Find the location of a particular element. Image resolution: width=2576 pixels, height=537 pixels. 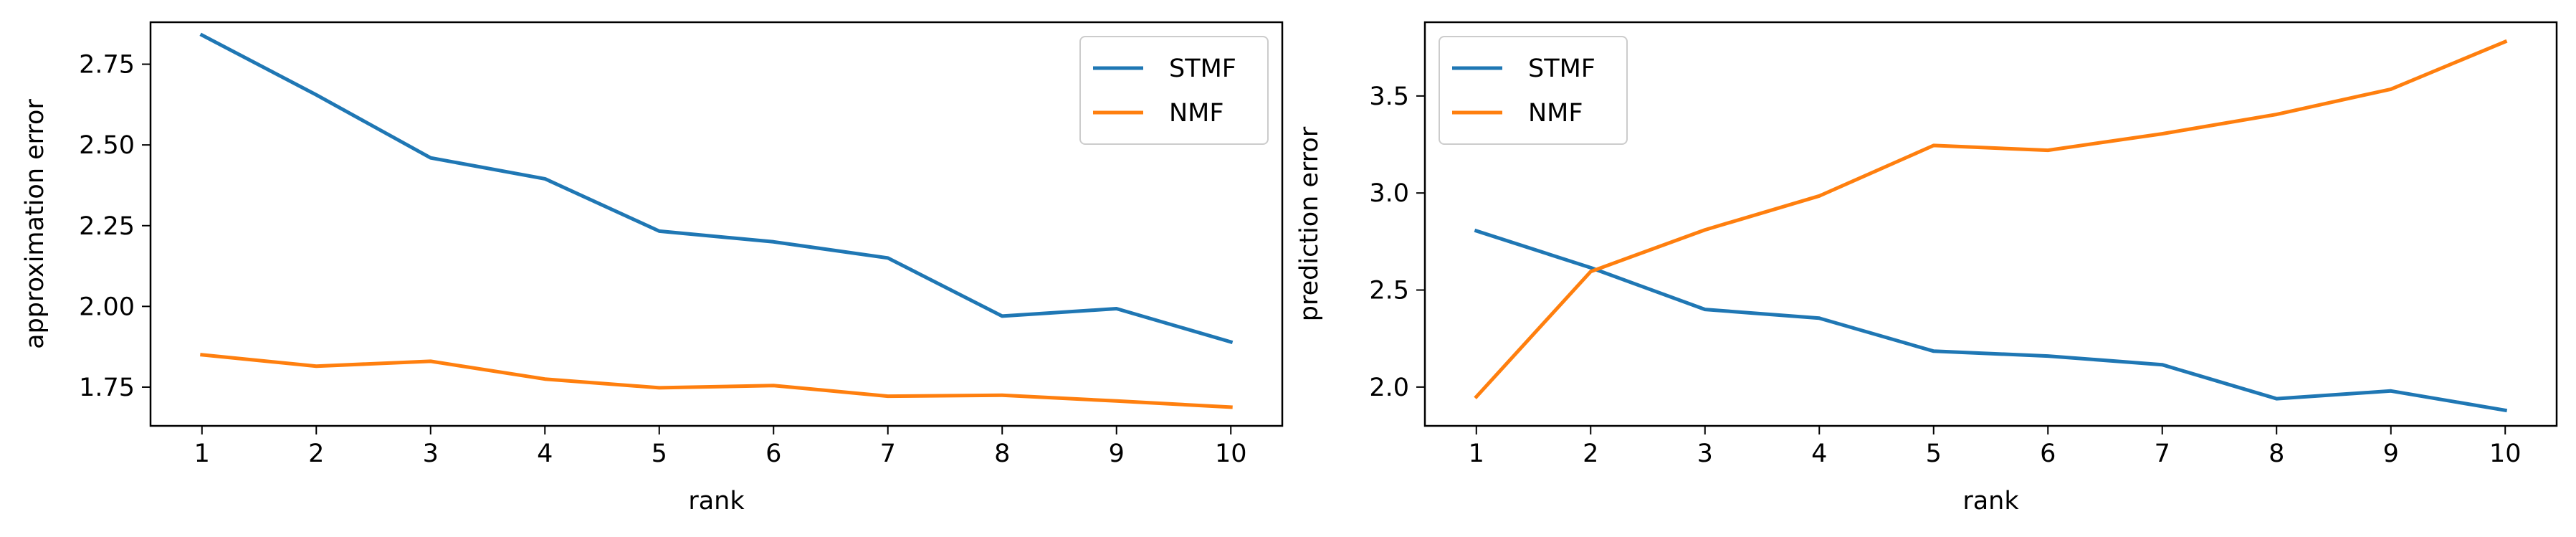

y-tick-label: 3.0 is located at coordinates (1389, 193).